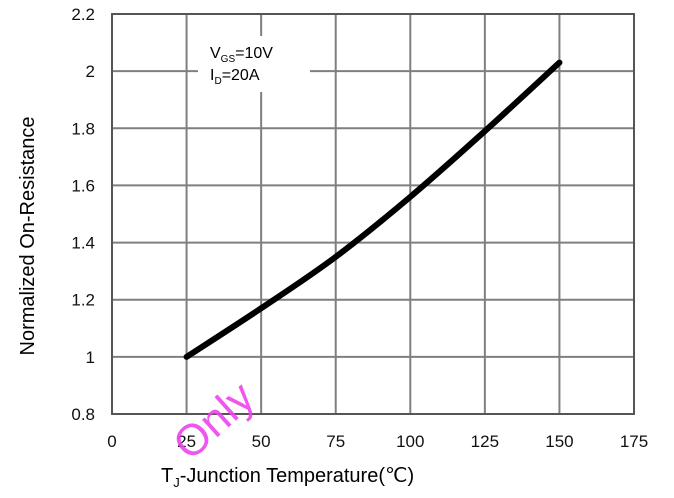 The image size is (674, 498). I want to click on x-tick-label: 0, so click(111, 441).